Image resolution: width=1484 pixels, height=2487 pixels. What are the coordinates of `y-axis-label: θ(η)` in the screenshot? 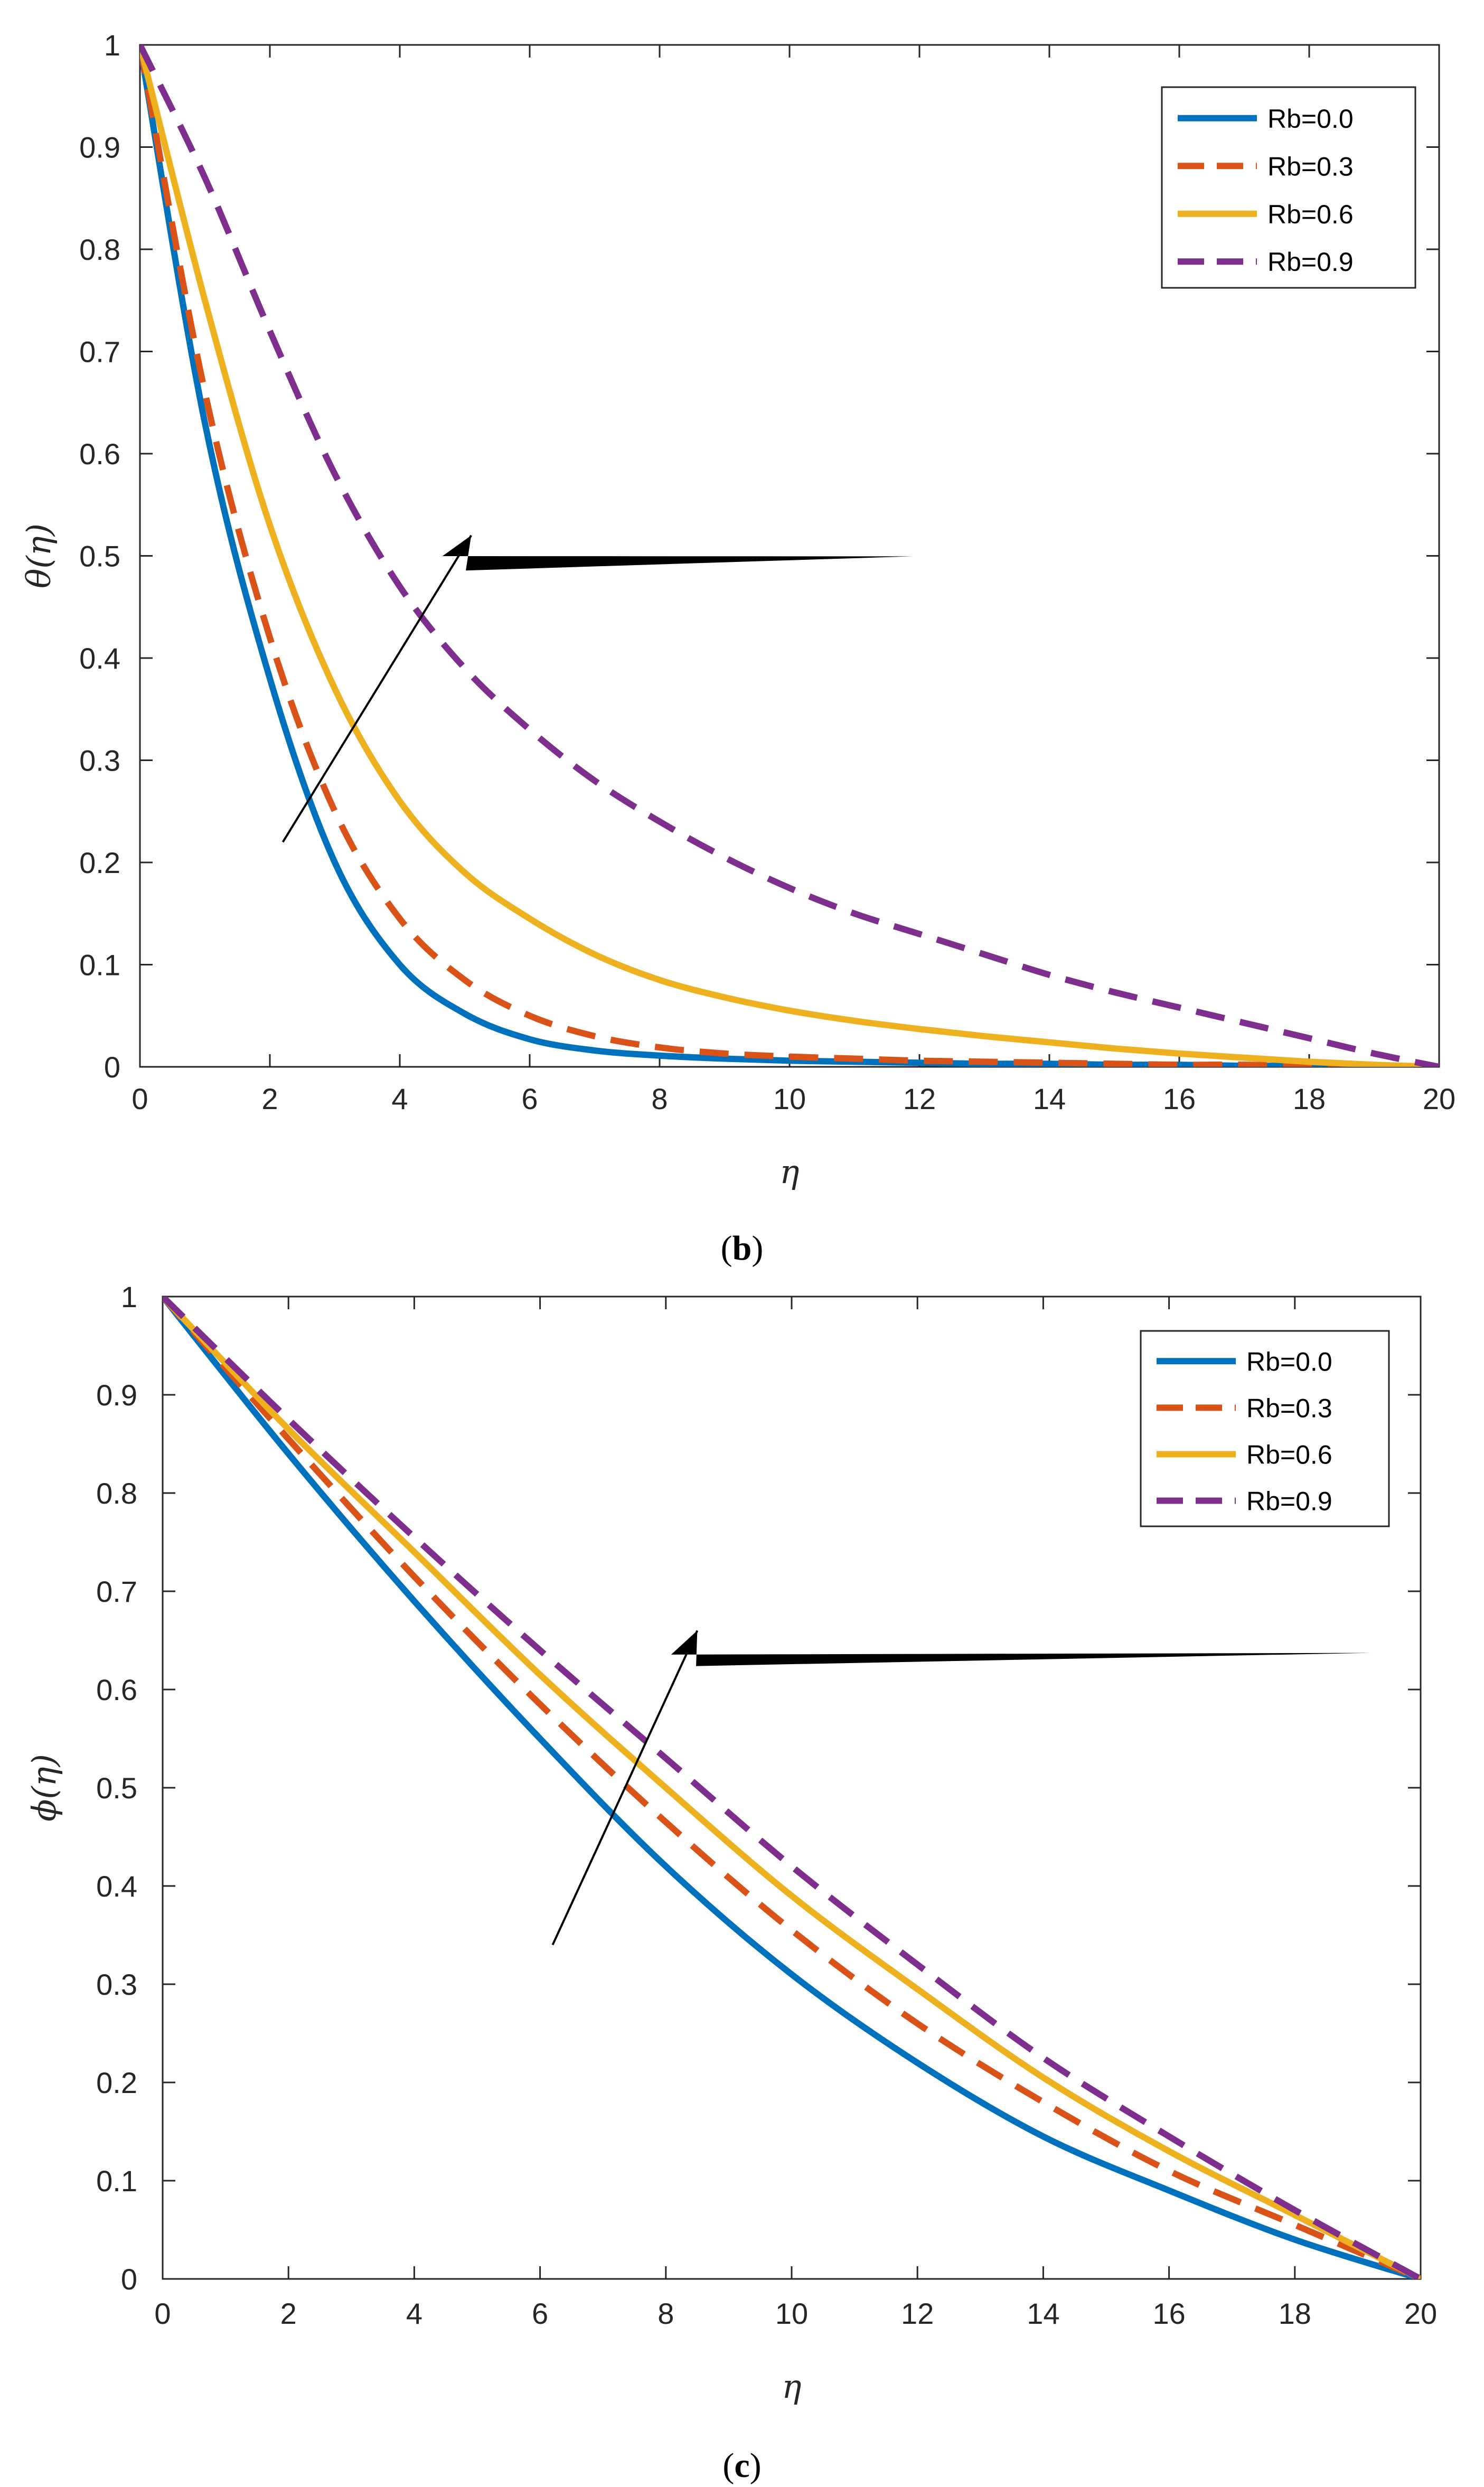 It's located at (39, 555).